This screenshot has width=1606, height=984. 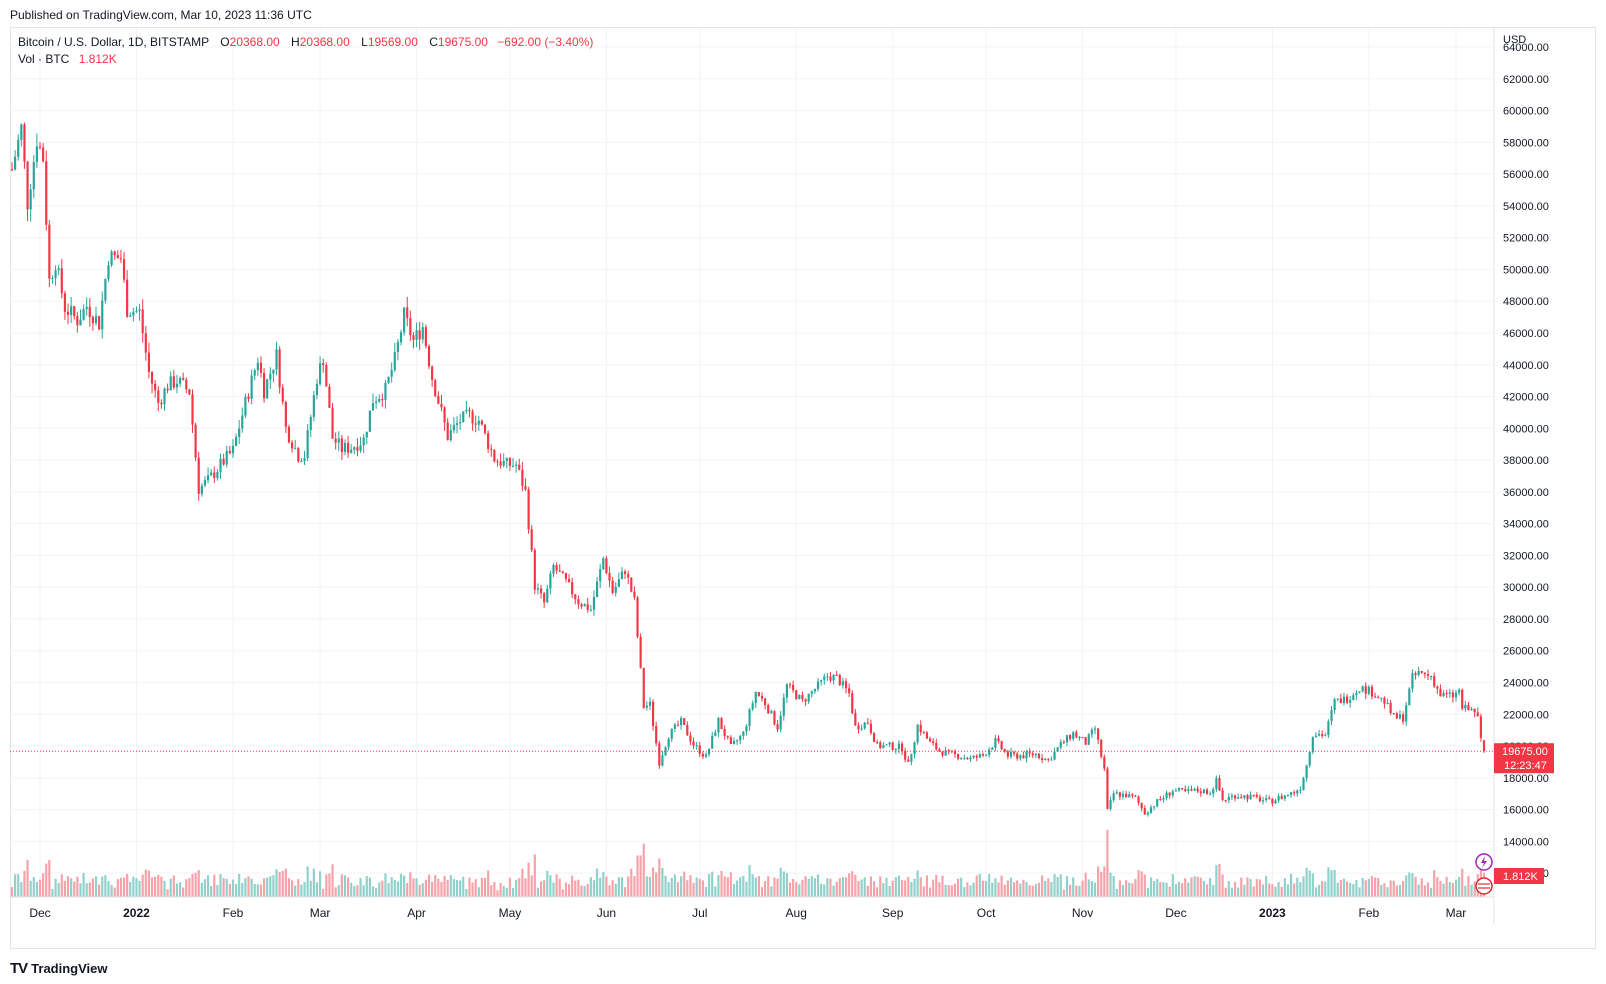 I want to click on price-axis-tick-label: 42000.00, so click(x=1526, y=398).